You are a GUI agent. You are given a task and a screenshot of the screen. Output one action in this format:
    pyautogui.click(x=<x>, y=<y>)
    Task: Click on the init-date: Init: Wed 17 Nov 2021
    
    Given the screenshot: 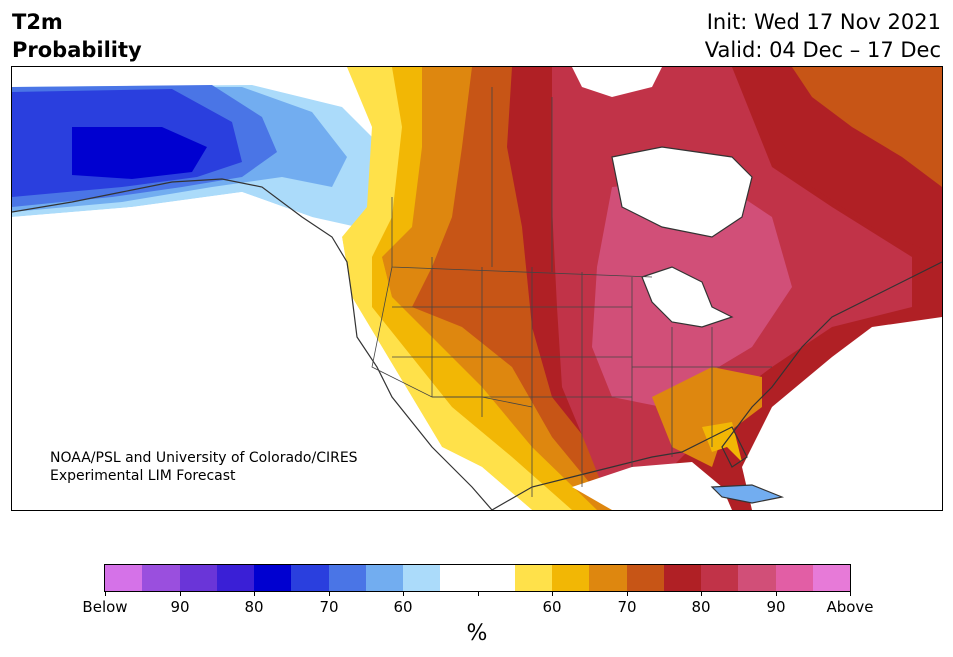 What is the action you would take?
    pyautogui.click(x=823, y=22)
    